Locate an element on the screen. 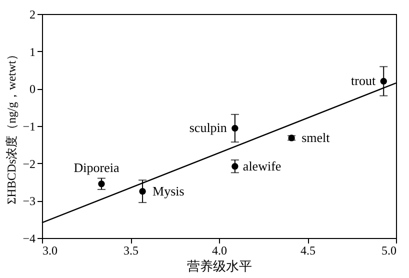  y-tick-label: −3 is located at coordinates (29, 201).